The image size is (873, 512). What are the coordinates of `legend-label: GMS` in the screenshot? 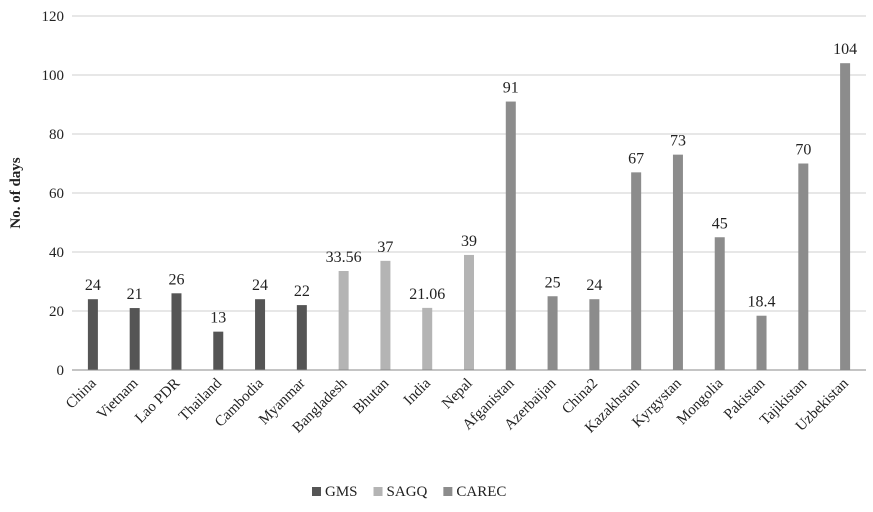 It's located at (341, 492).